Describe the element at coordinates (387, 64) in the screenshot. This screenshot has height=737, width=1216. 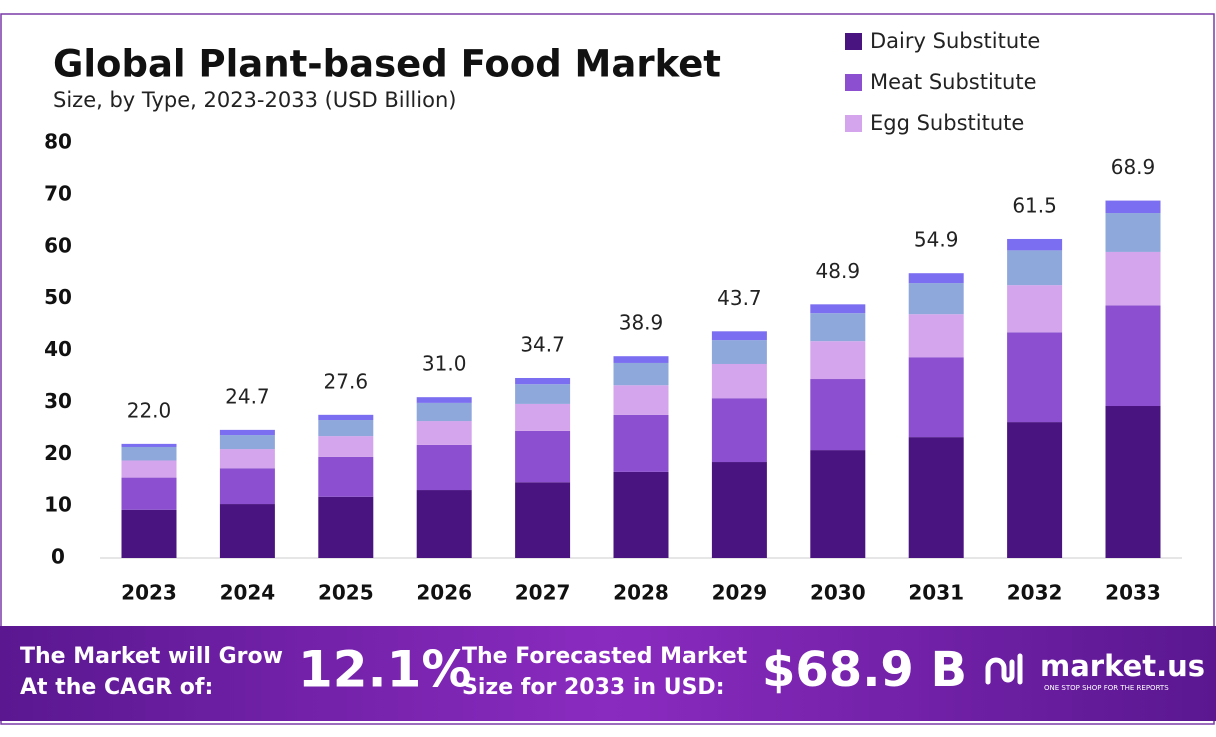
I see `chart-title: Global Plant-based Food Market` at that location.